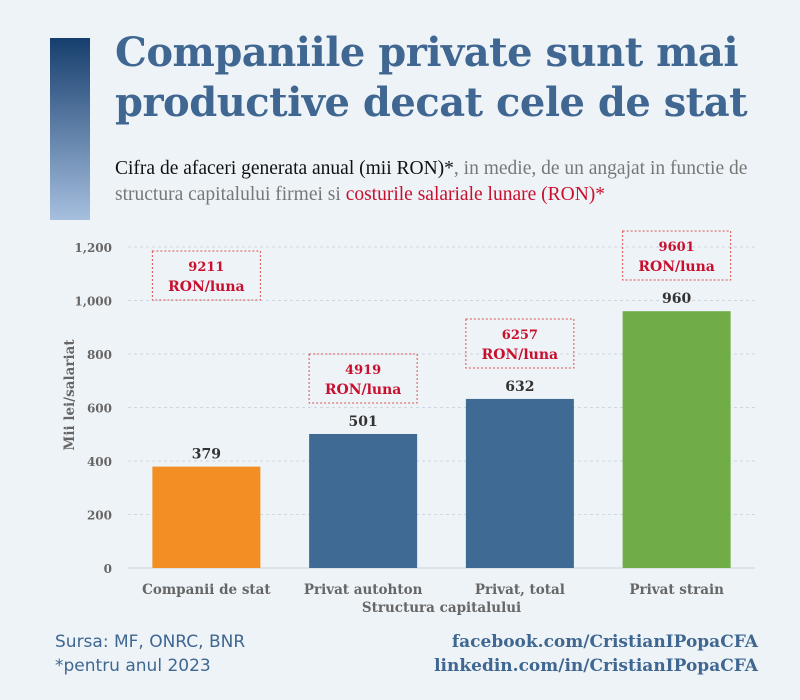  What do you see at coordinates (70, 129) in the screenshot?
I see `accent-bar` at bounding box center [70, 129].